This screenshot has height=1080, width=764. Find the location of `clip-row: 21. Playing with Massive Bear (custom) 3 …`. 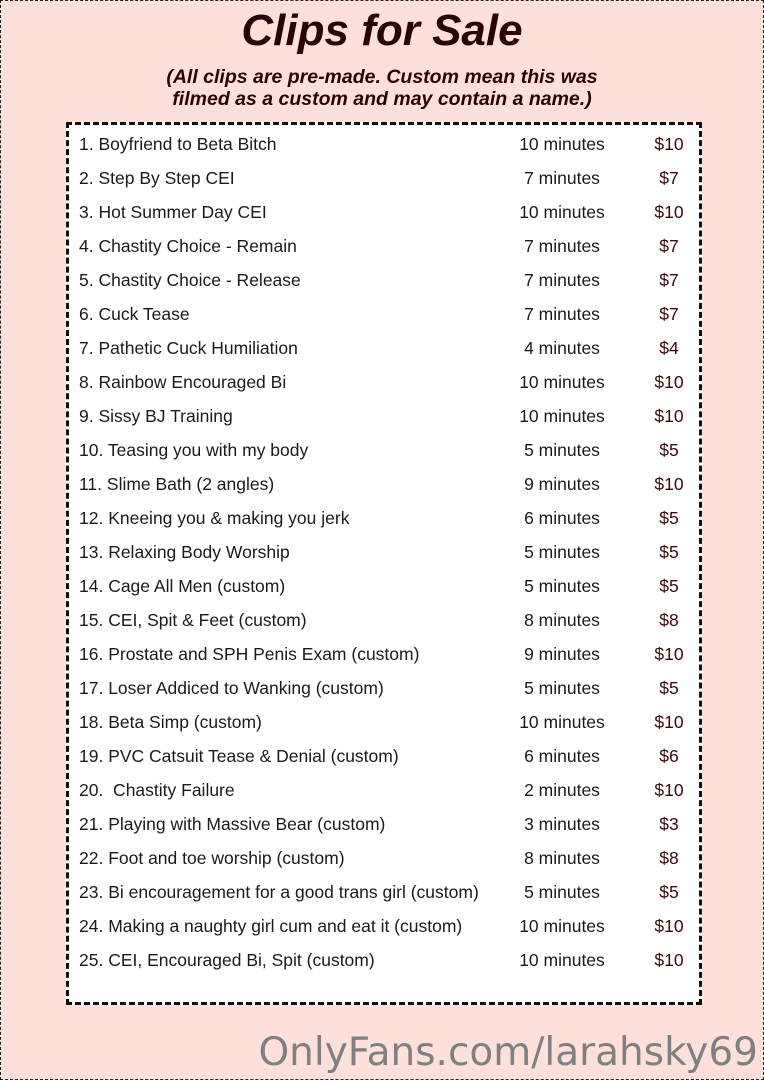

clip-row: 21. Playing with Massive Bear (custom) 3 … is located at coordinates (384, 826).